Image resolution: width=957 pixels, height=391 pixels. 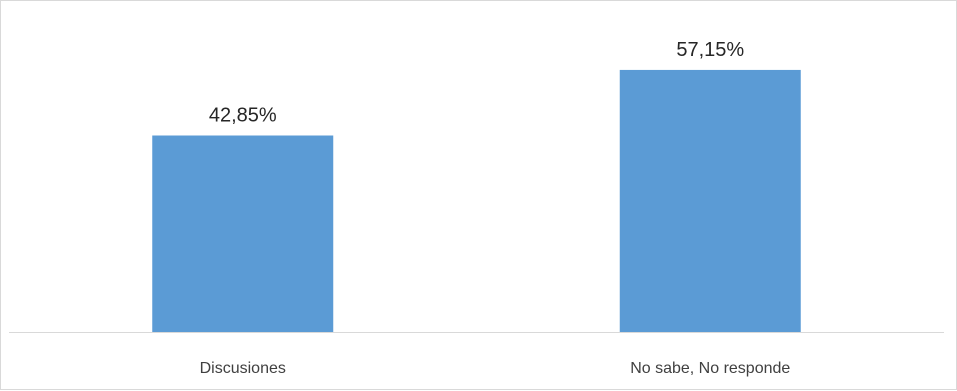 What do you see at coordinates (710, 50) in the screenshot?
I see `data-label-1: 57,15%` at bounding box center [710, 50].